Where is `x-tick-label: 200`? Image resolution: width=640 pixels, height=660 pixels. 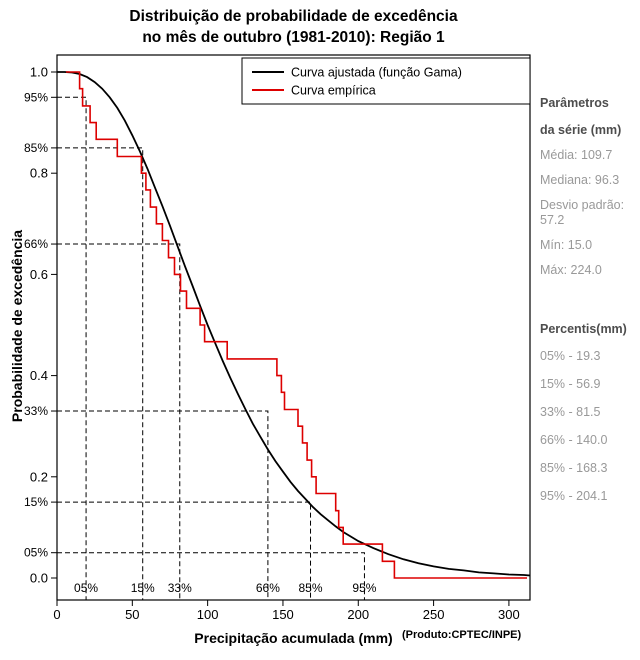 x-tick-label: 200 is located at coordinates (358, 614).